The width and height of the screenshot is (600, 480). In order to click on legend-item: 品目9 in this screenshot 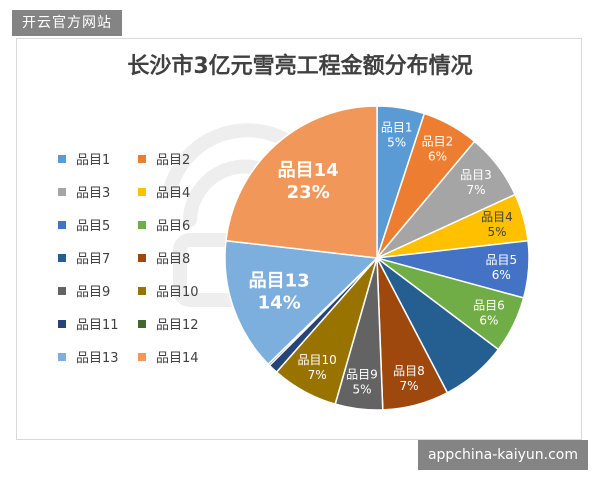, I will do `click(98, 291)`.